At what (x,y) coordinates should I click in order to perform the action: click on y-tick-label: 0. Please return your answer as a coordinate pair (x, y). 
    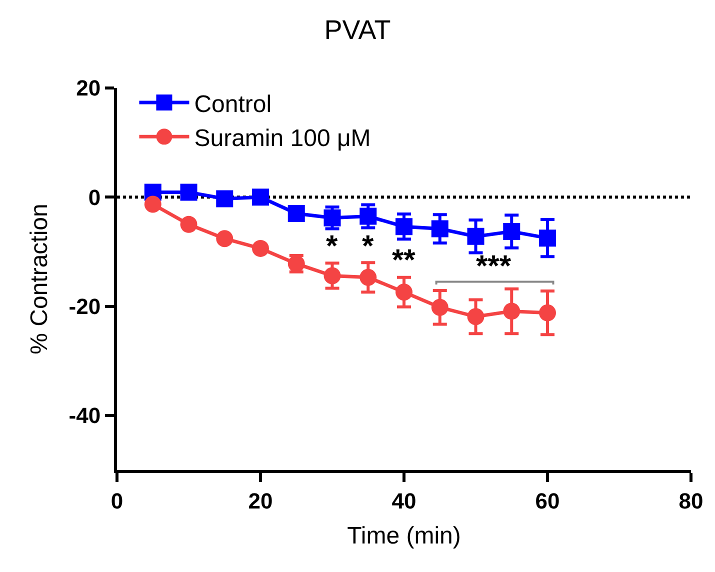
    Looking at the image, I should click on (94, 197).